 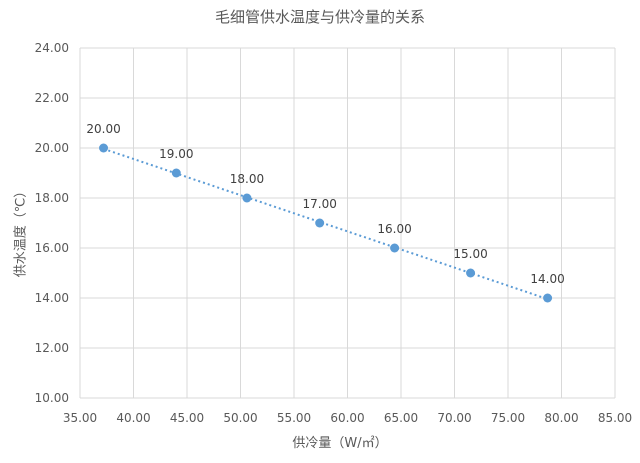 I want to click on x-tick-label: 35.00, so click(x=80, y=418).